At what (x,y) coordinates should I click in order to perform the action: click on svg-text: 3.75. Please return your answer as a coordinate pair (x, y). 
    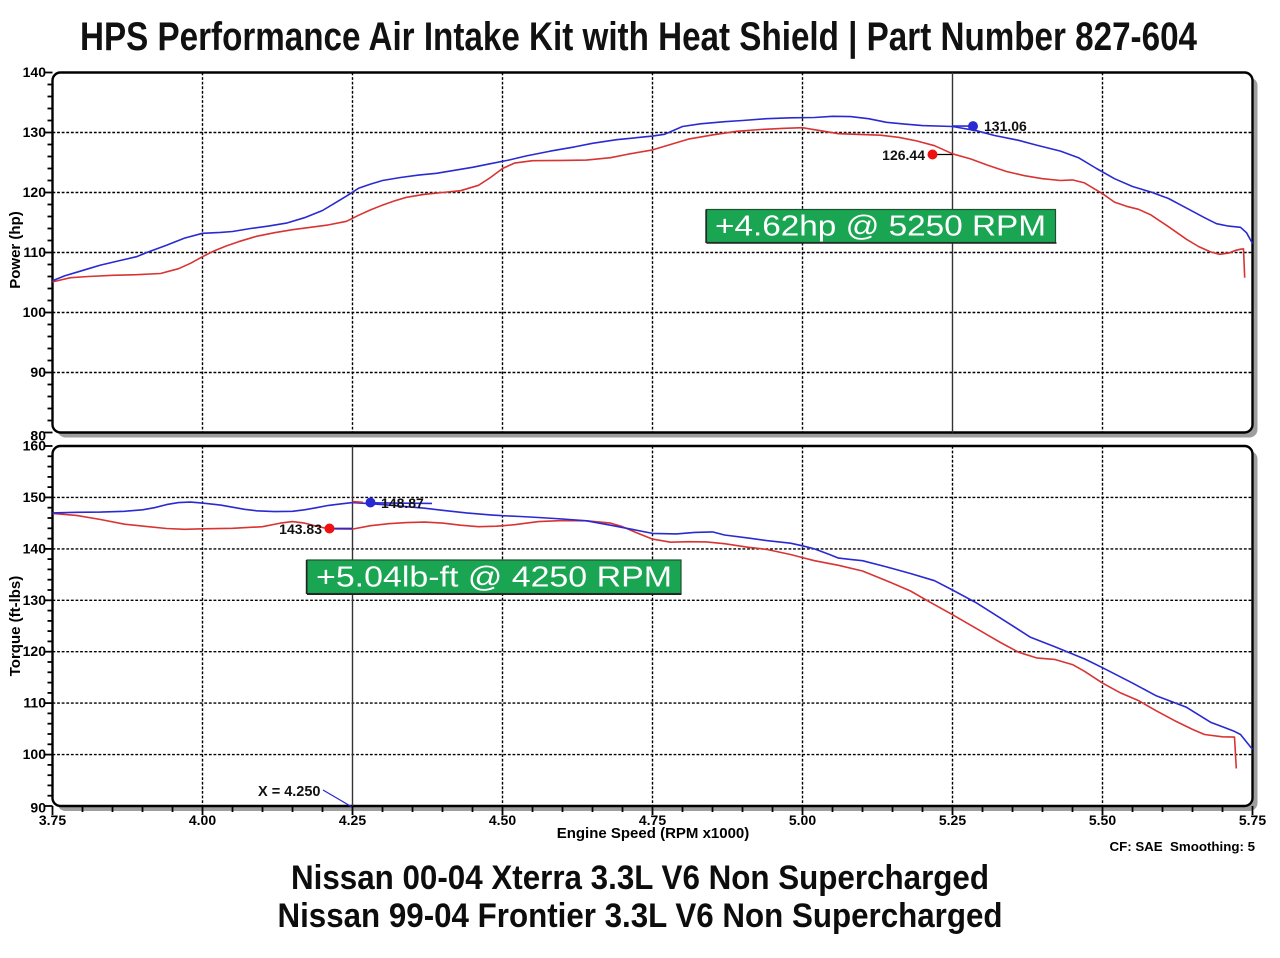
    Looking at the image, I should click on (52, 820).